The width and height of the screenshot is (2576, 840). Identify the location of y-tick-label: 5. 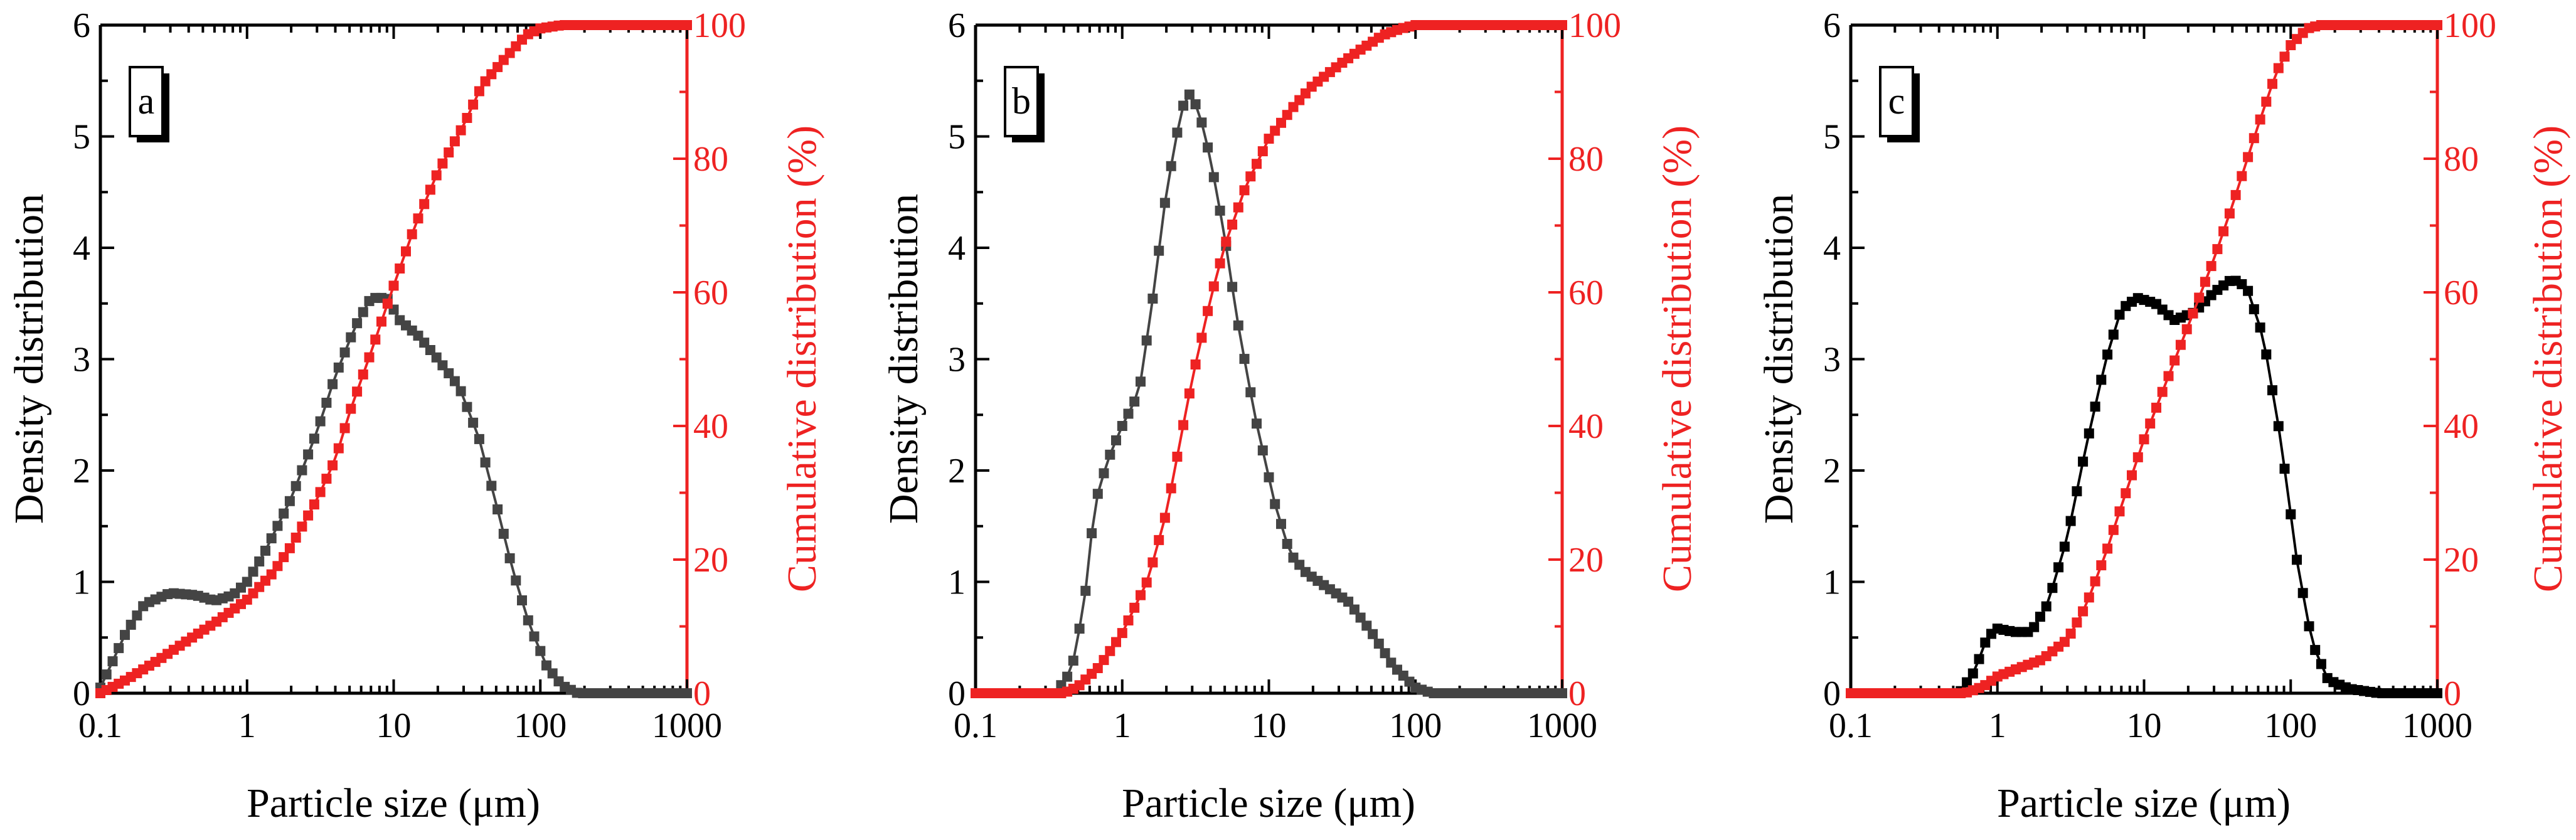
(1832, 137).